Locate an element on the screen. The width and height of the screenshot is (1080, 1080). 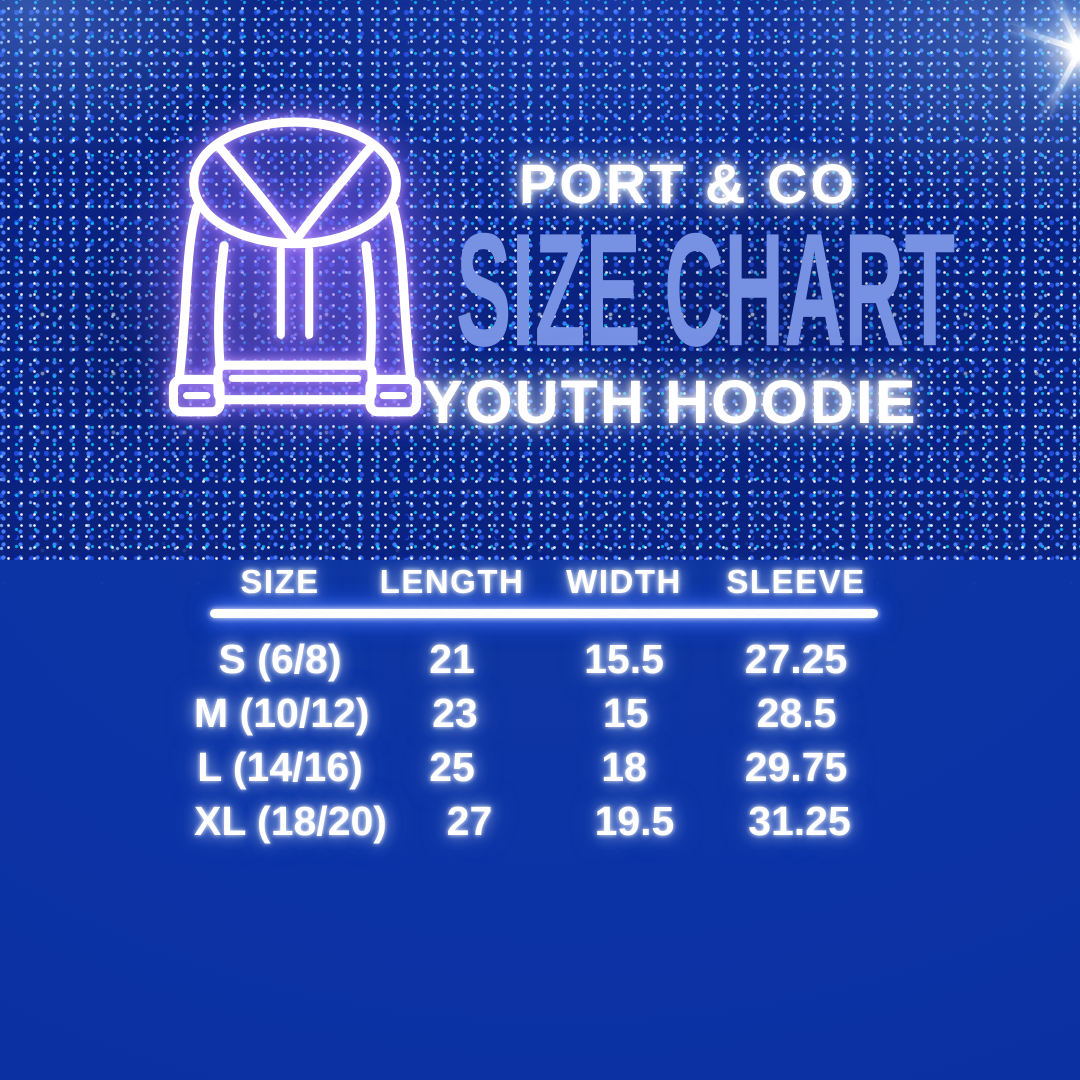
column-header-size: SIZE is located at coordinates (280, 581).